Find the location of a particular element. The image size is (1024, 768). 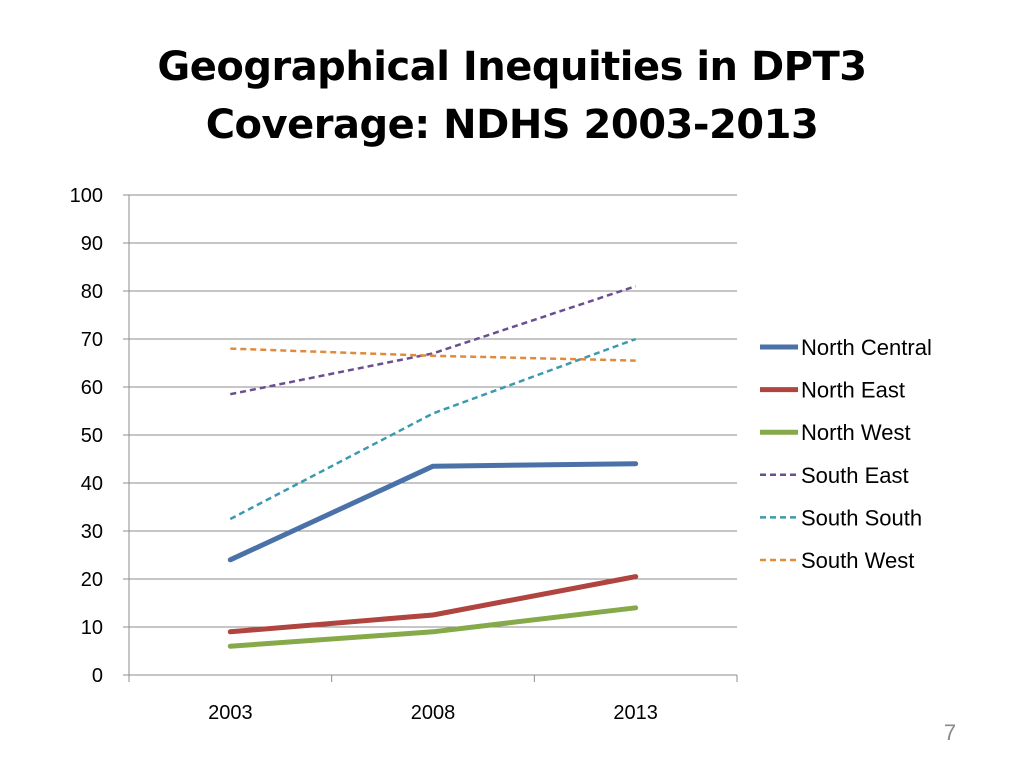

y-tick-label-80: 80 is located at coordinates (92, 292).